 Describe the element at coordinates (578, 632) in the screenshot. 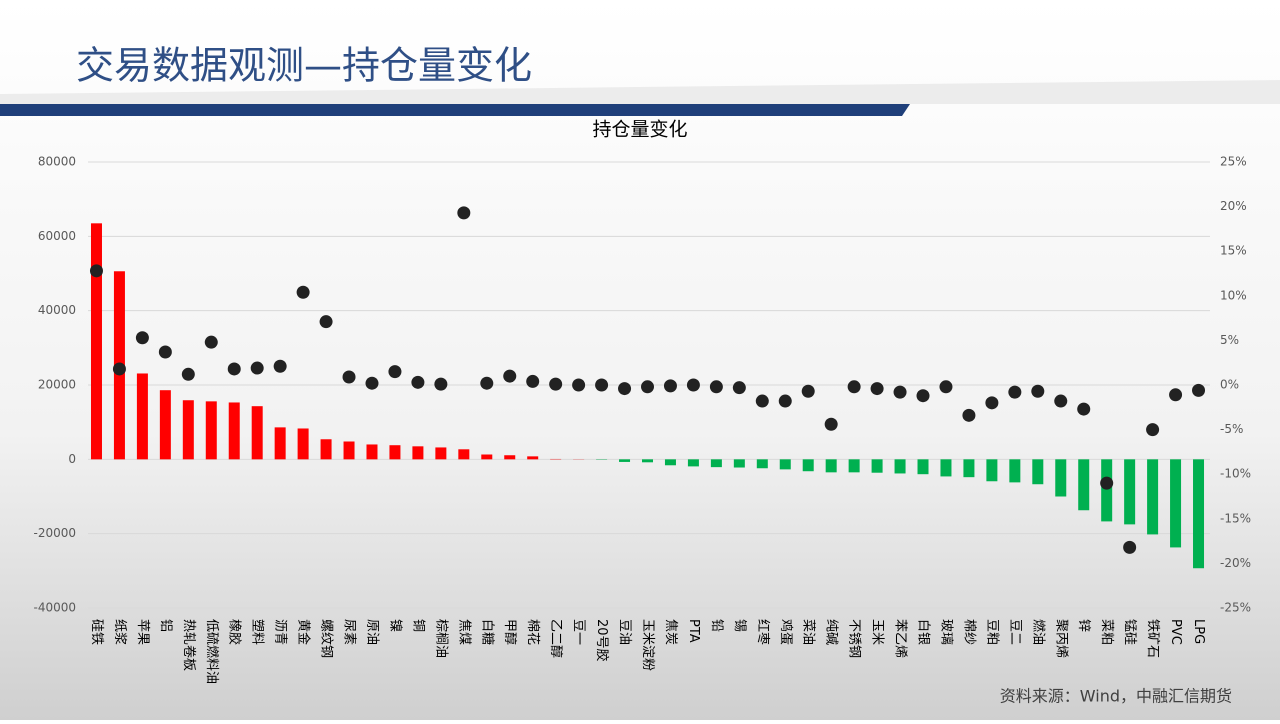

I see `x-tick-label: 豆一` at that location.